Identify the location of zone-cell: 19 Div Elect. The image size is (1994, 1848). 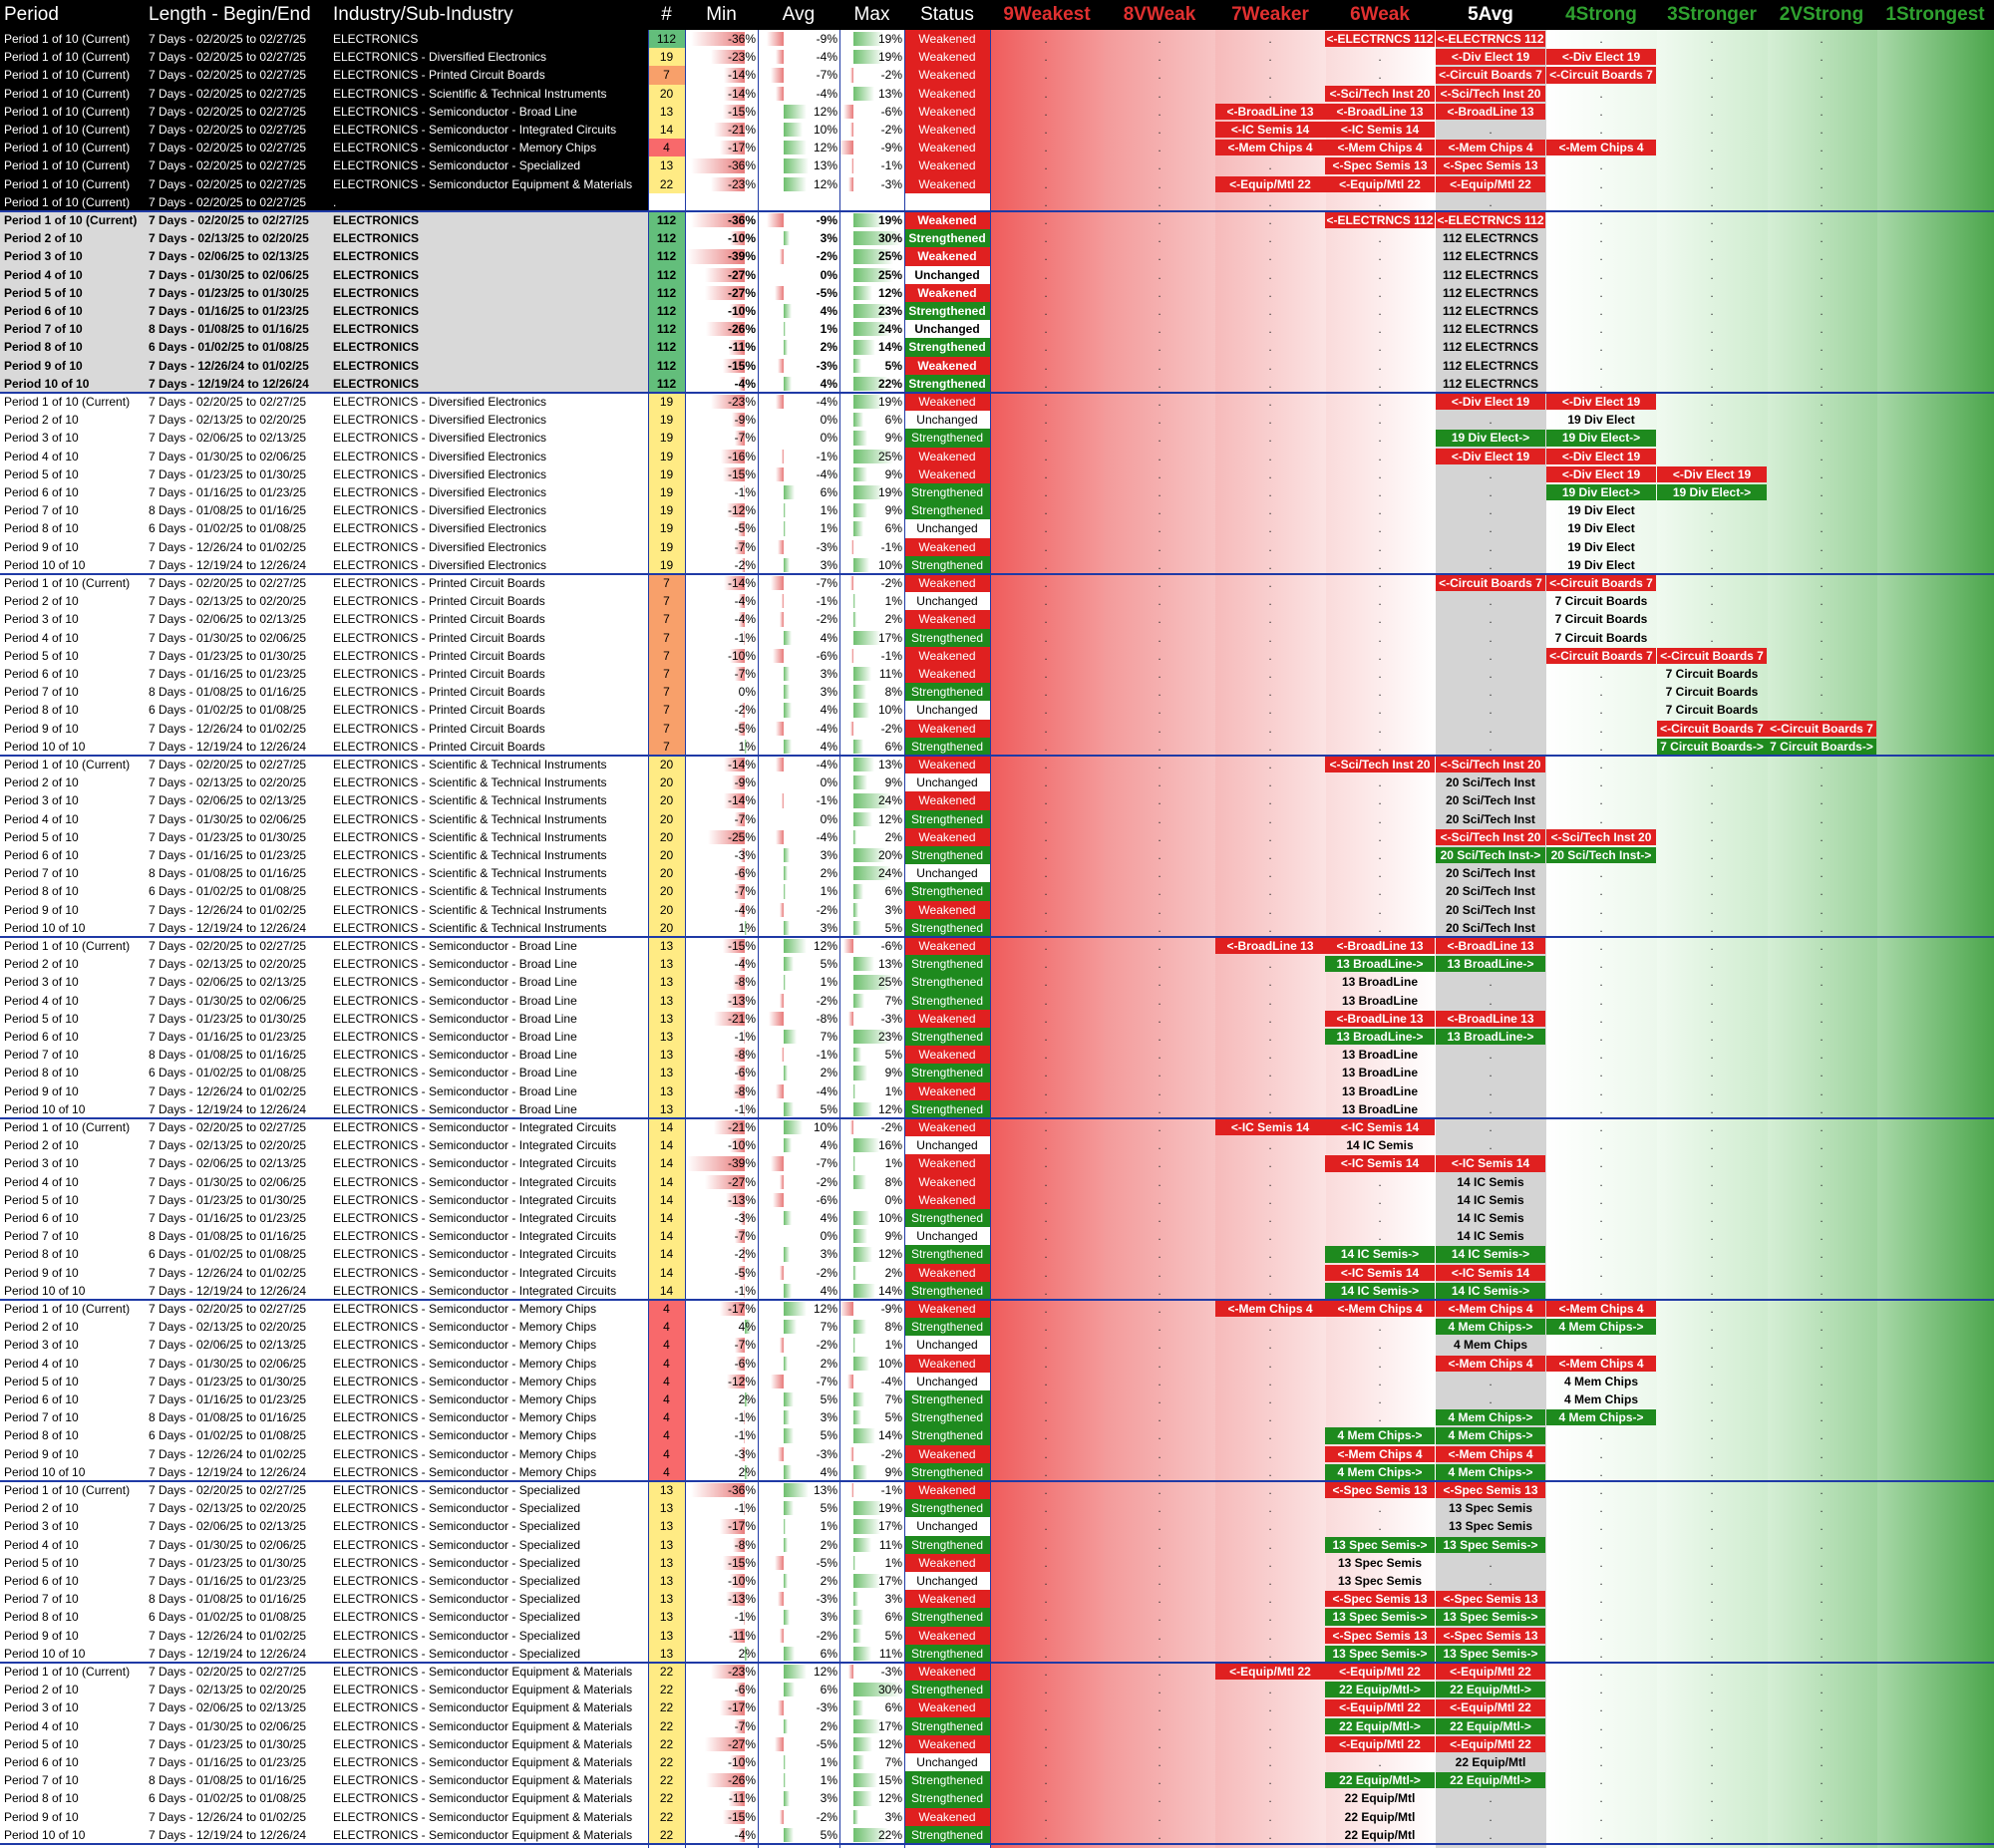
(1601, 528).